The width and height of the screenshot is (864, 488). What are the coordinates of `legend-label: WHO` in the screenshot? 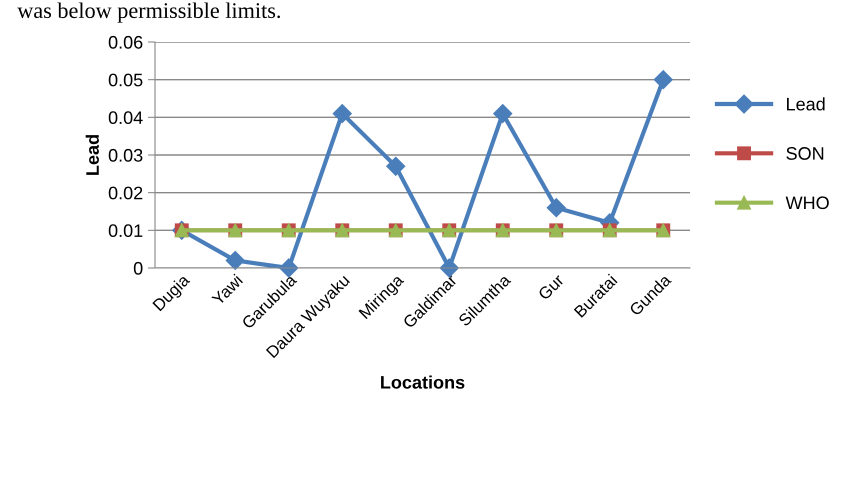 It's located at (807, 203).